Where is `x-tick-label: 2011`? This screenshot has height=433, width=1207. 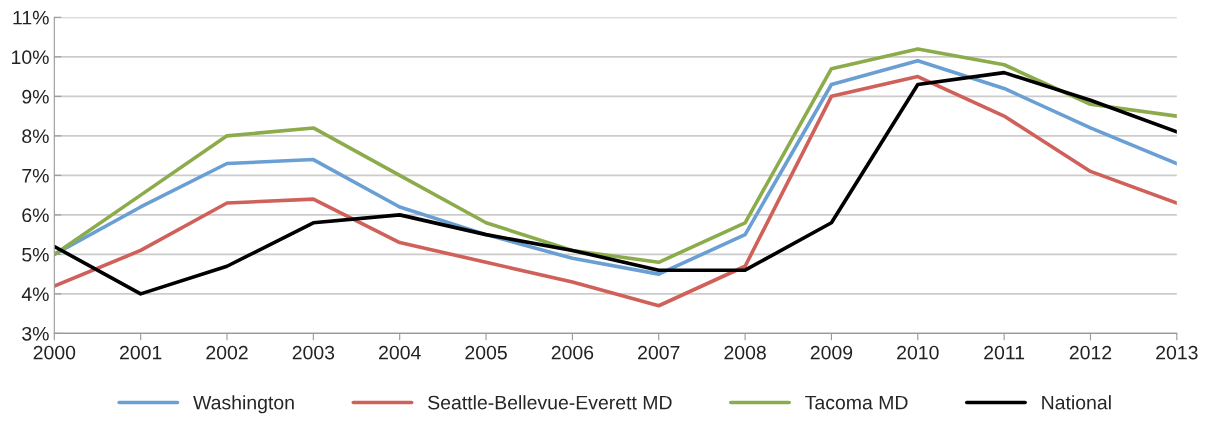
x-tick-label: 2011 is located at coordinates (1004, 352).